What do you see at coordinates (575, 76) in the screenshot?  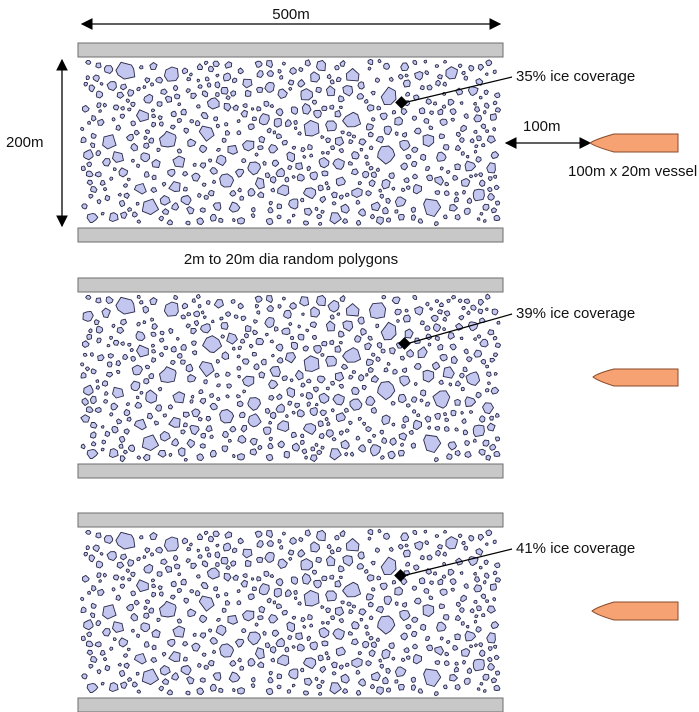 I see `coverage-label: 35% ice coverage` at bounding box center [575, 76].